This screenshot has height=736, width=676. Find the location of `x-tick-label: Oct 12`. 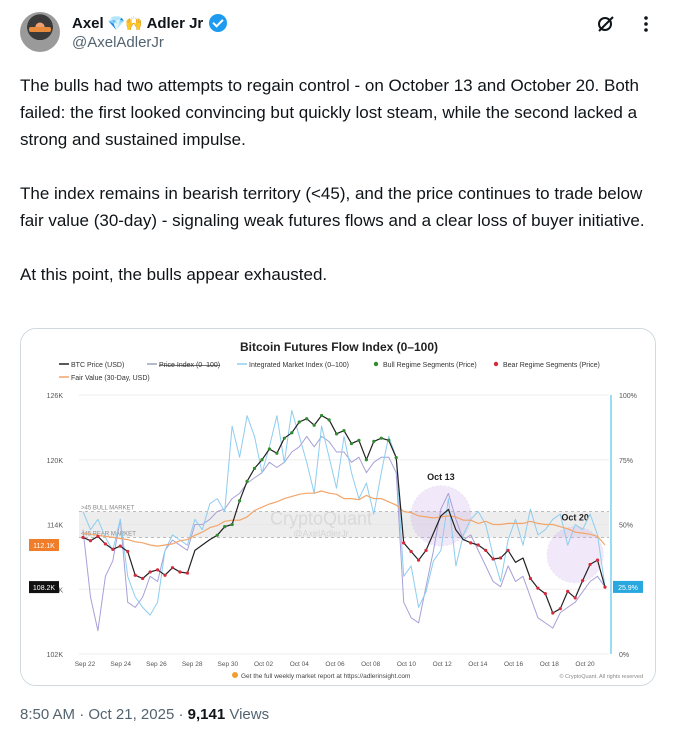

x-tick-label: Oct 12 is located at coordinates (443, 664).